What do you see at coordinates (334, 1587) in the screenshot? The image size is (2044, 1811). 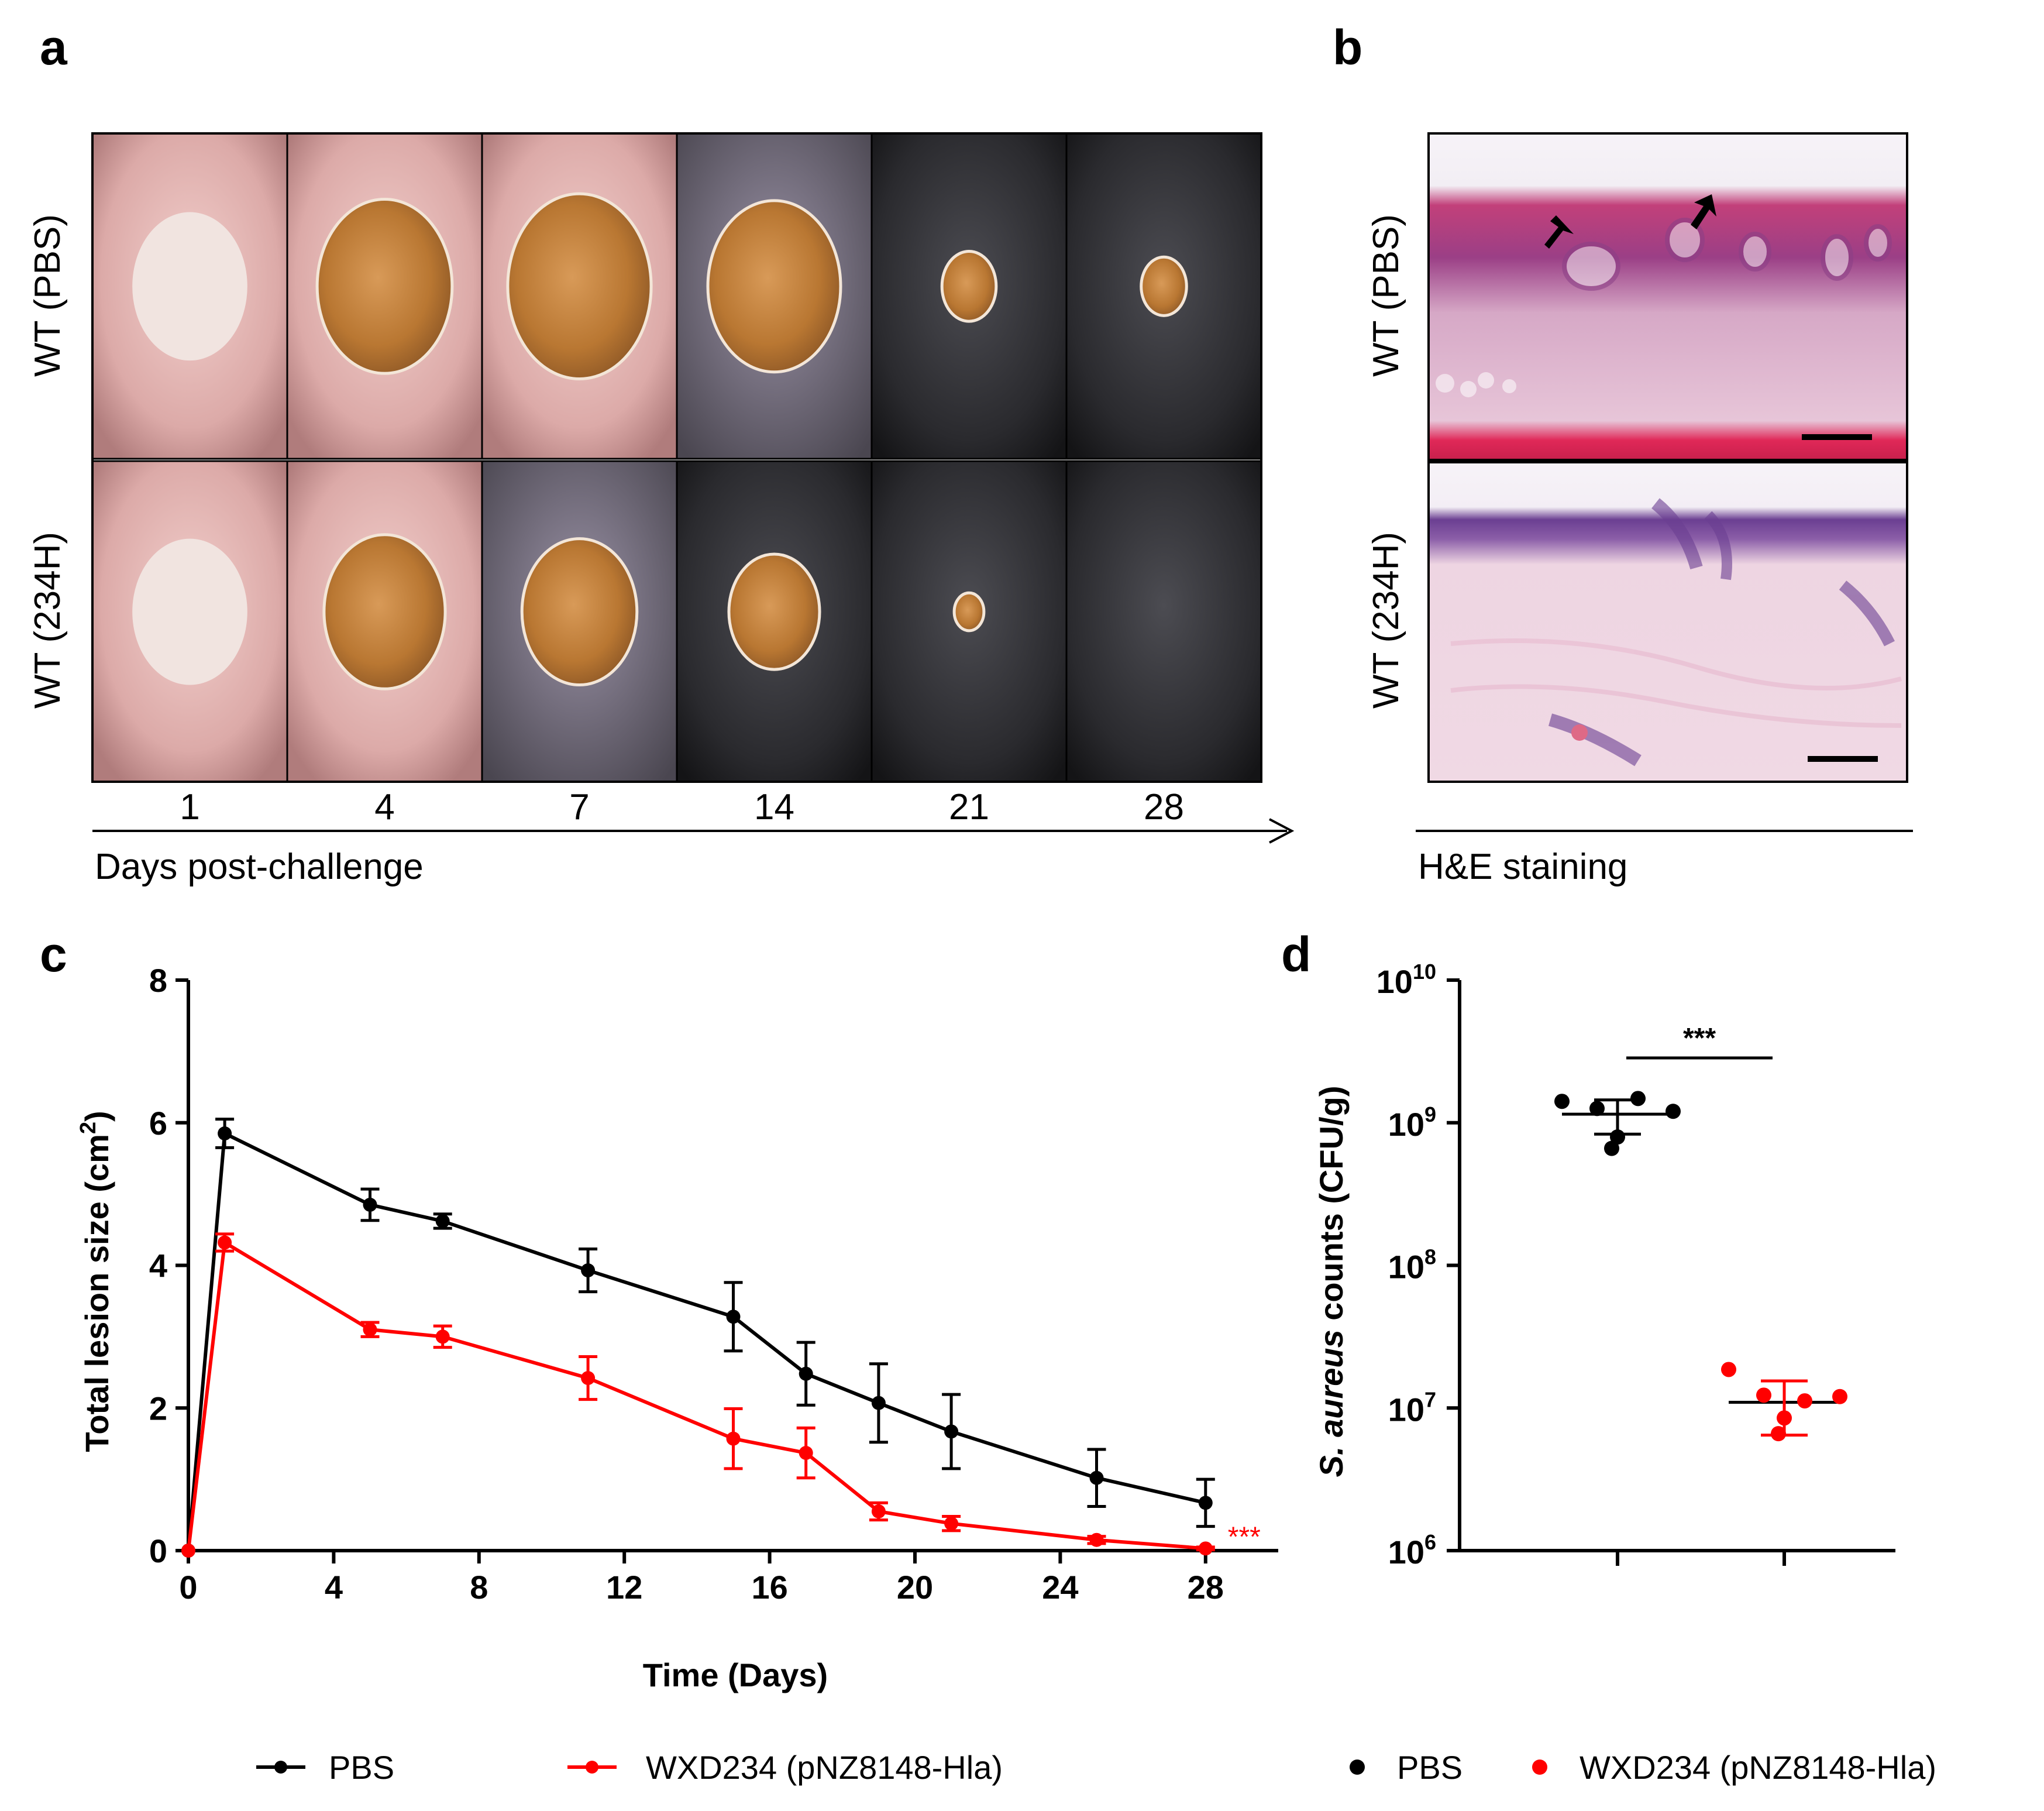 I see `x-tick-label: 4` at bounding box center [334, 1587].